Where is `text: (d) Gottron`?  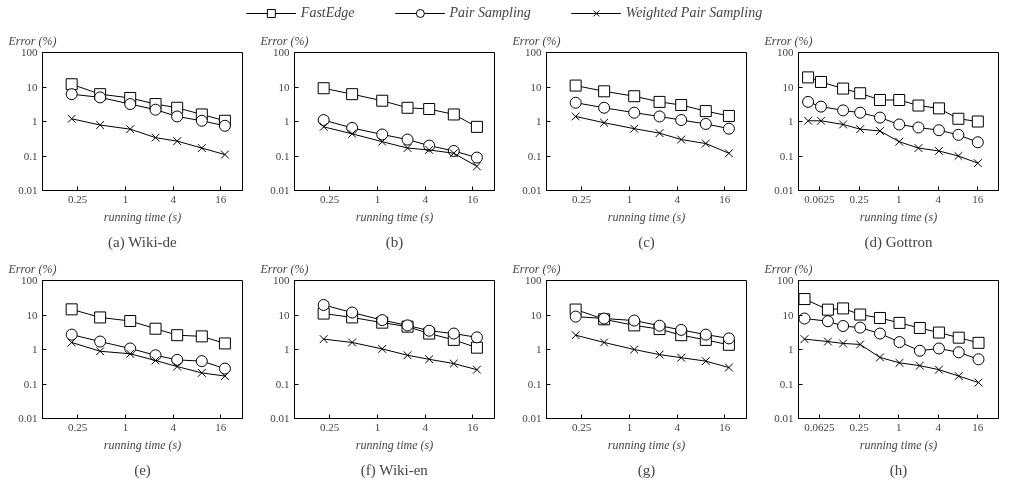
text: (d) Gottron is located at coordinates (898, 242).